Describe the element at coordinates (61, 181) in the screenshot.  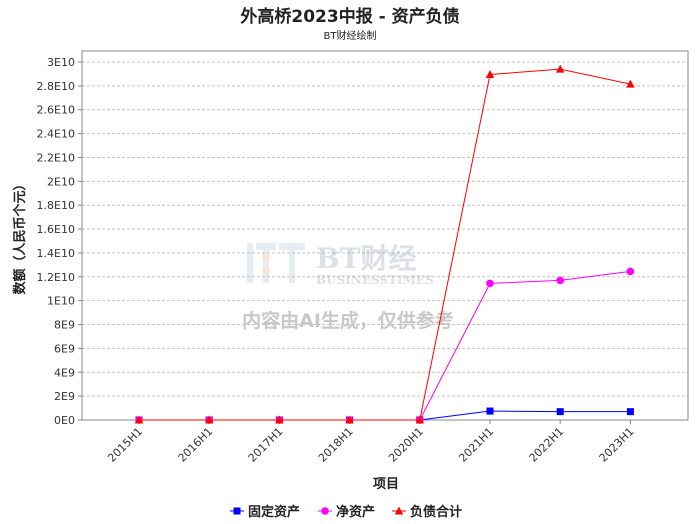
I see `y-tick-label: 2E10` at that location.